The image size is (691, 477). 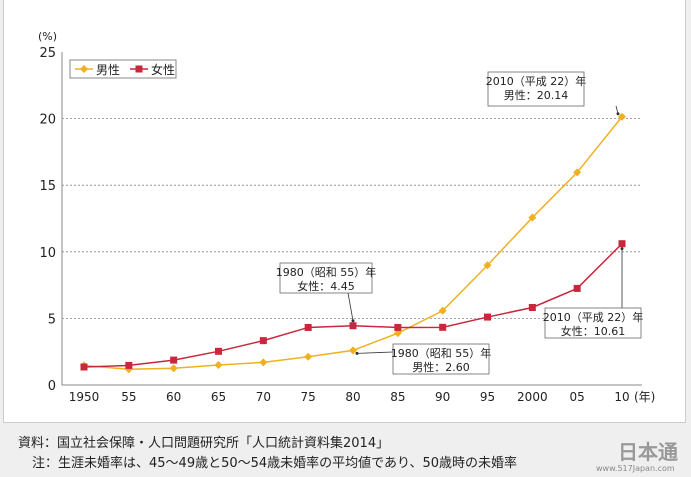 I want to click on logo: 日本通 www.517Japan.com, so click(x=642, y=458).